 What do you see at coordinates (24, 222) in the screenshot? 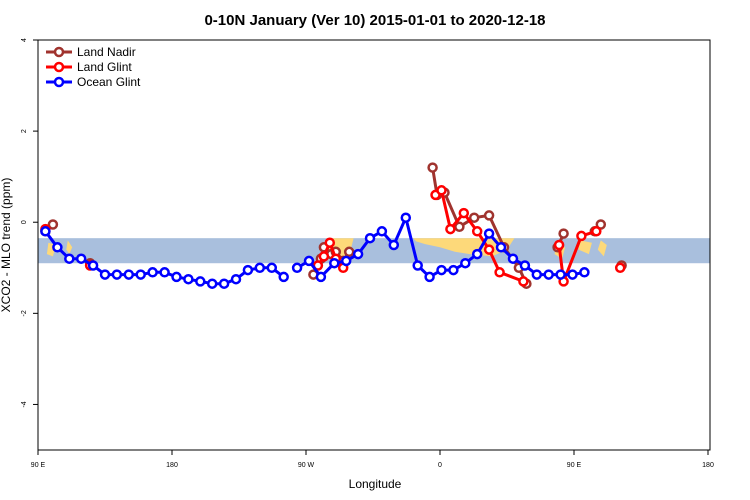
I see `y-tick-label: 0` at bounding box center [24, 222].